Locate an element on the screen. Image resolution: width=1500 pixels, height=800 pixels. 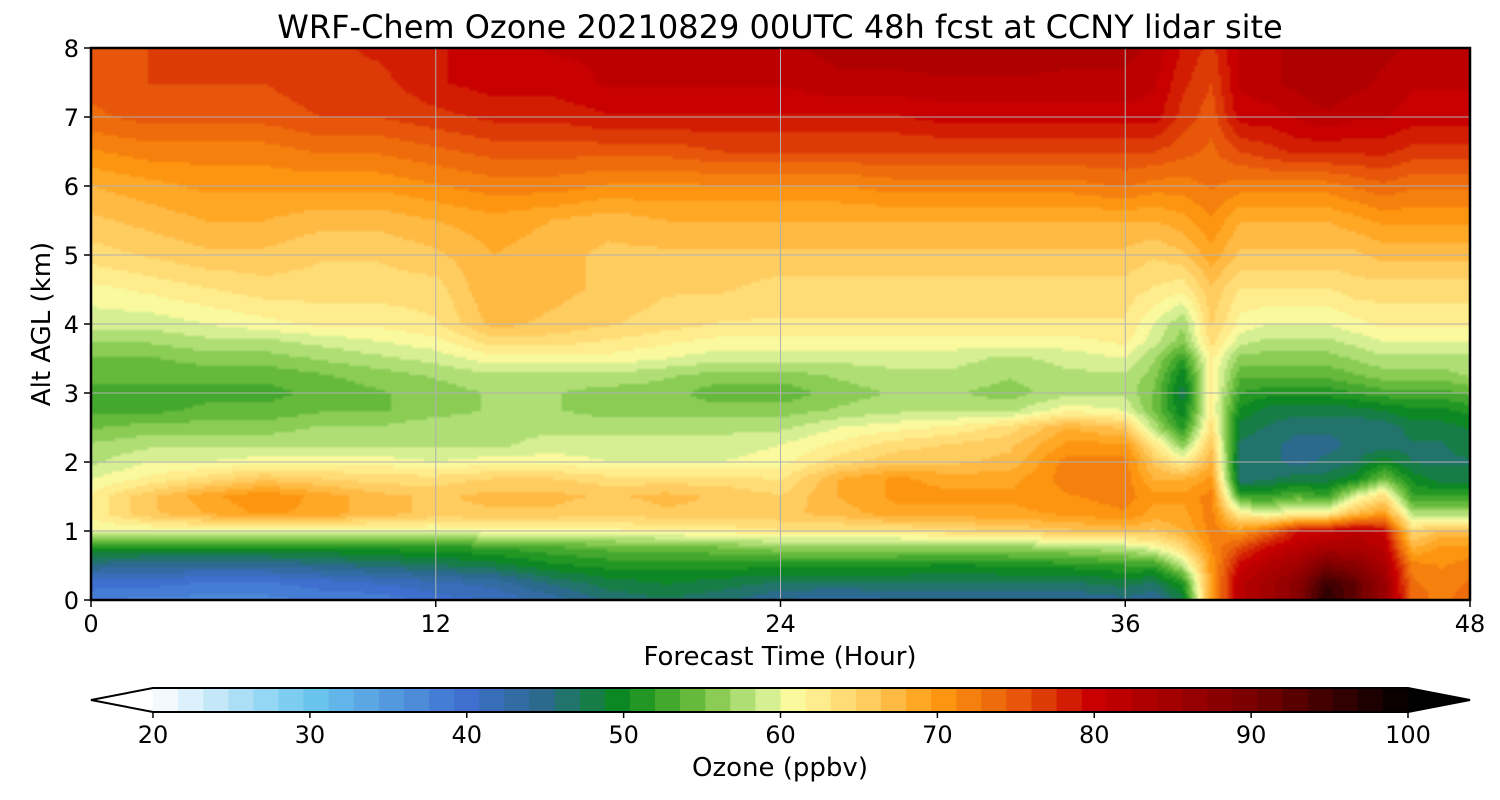
colorbar-tick-label: 80 is located at coordinates (1094, 735).